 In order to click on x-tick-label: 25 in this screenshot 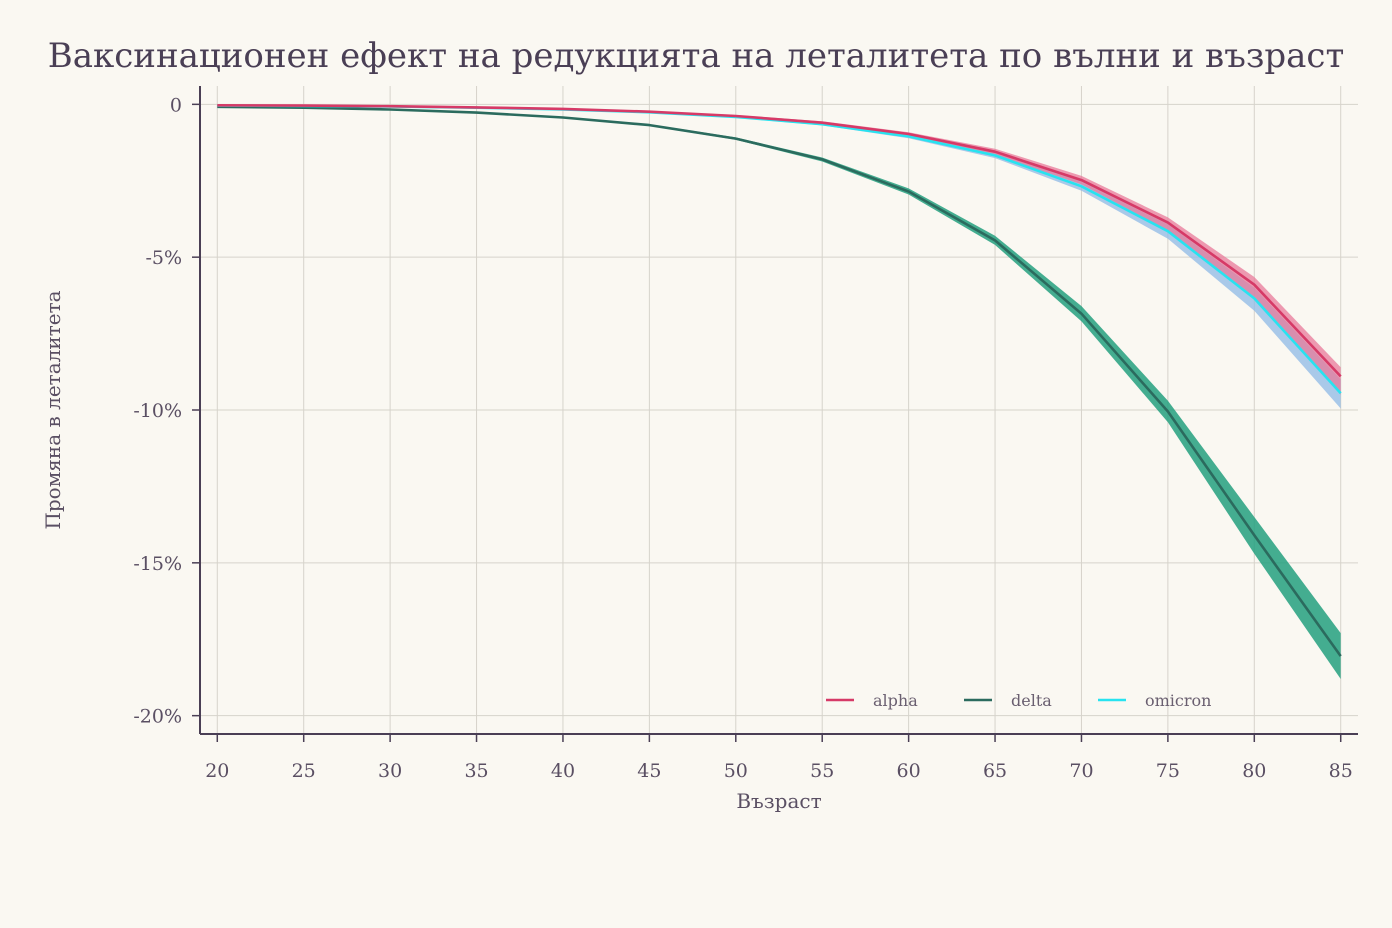, I will do `click(304, 771)`.